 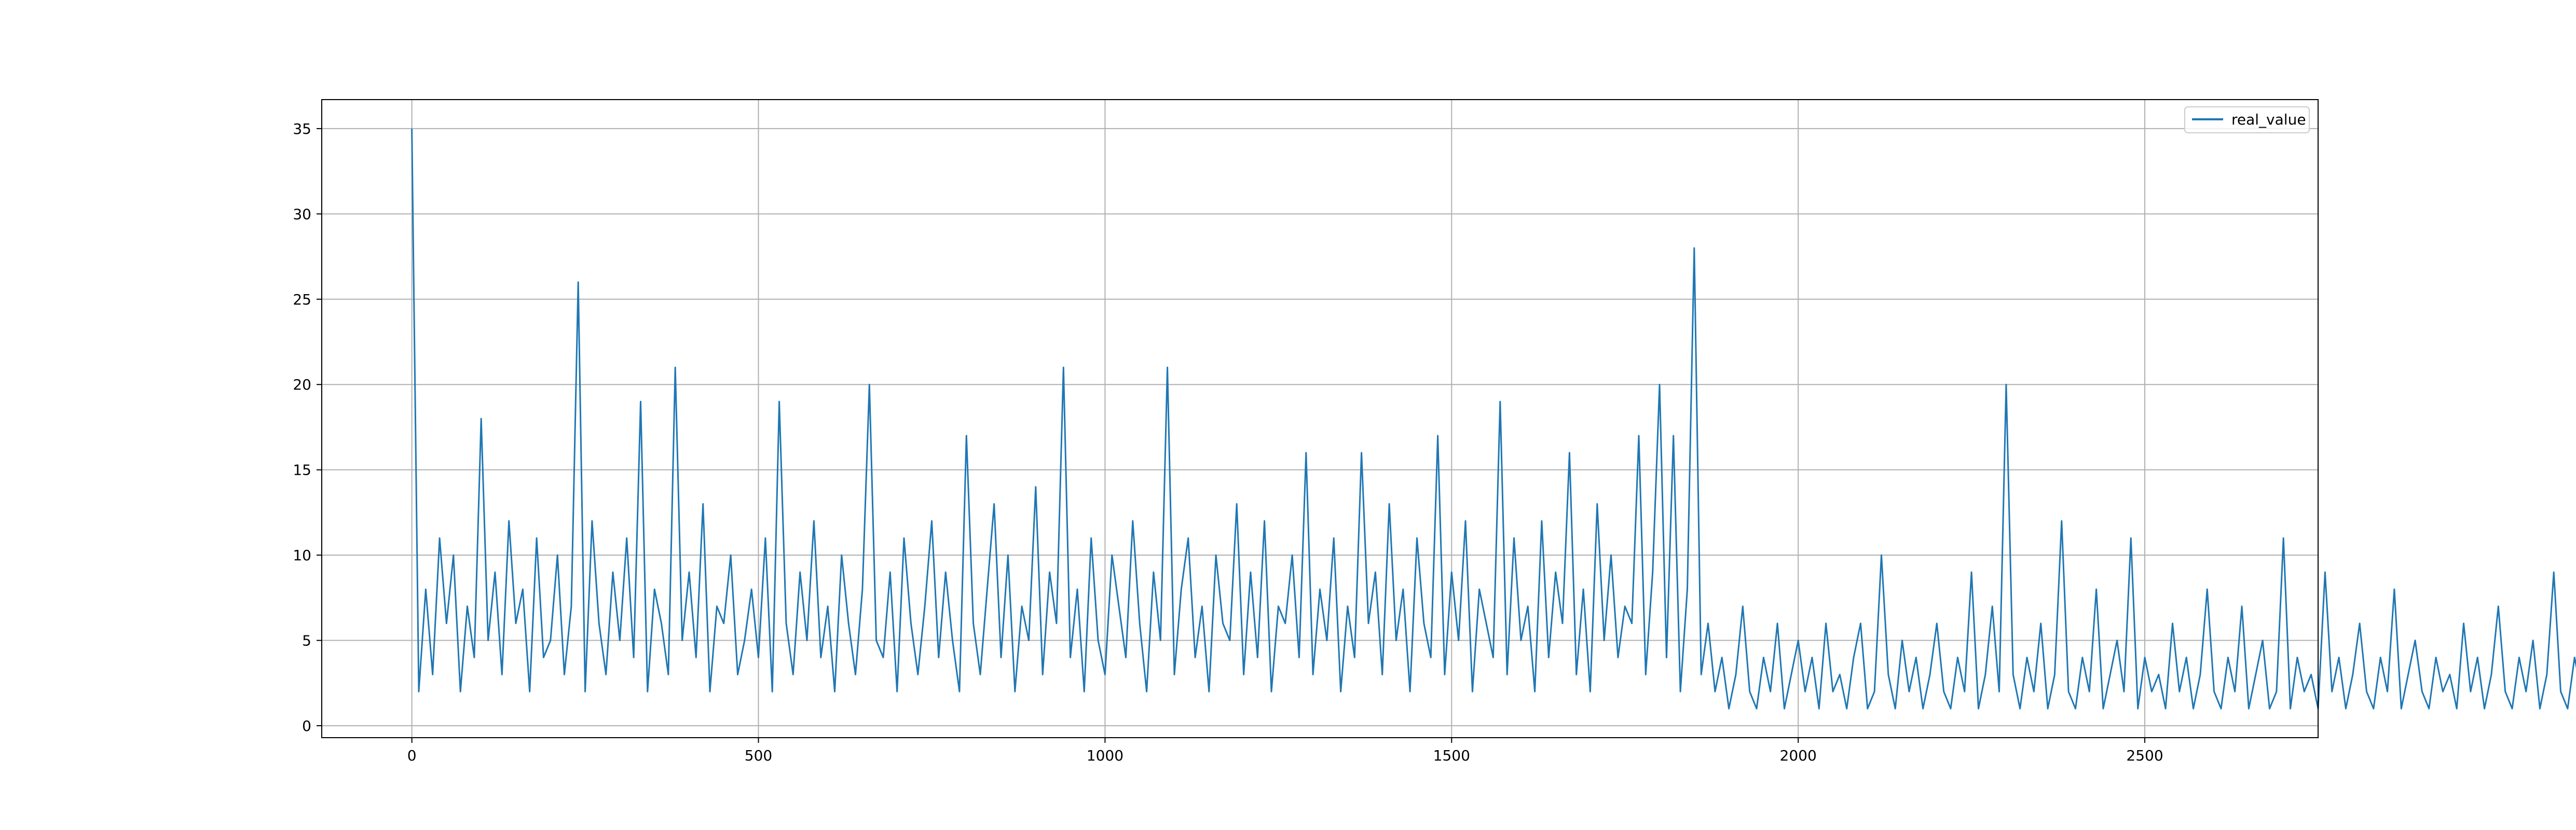 What do you see at coordinates (412, 755) in the screenshot?
I see `x-tick-label: 0` at bounding box center [412, 755].